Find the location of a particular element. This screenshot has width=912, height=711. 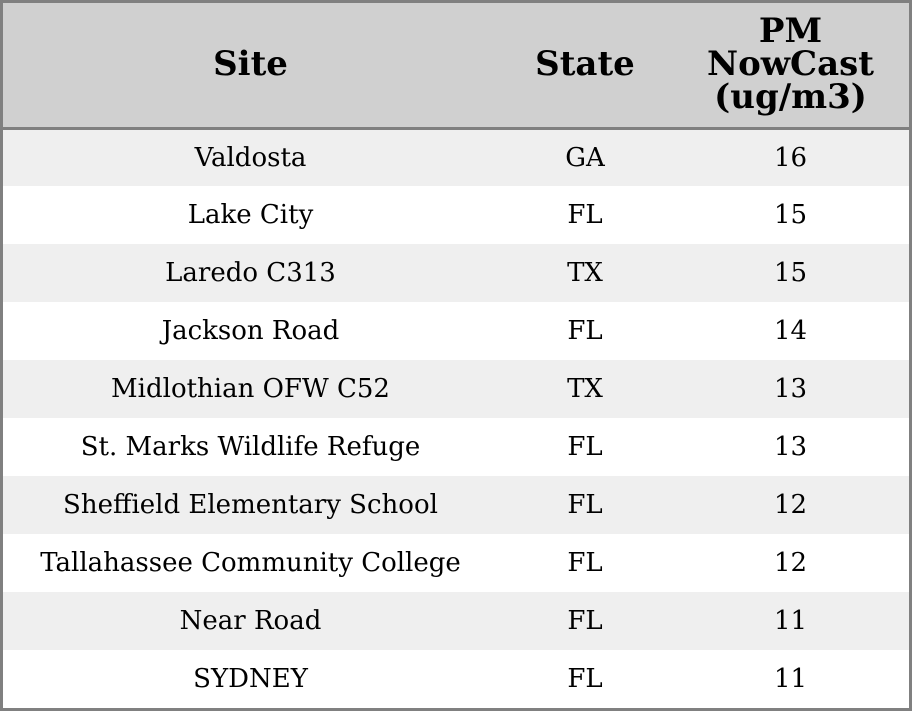

table-row: SYDNEY FL 11 is located at coordinates (456, 679).